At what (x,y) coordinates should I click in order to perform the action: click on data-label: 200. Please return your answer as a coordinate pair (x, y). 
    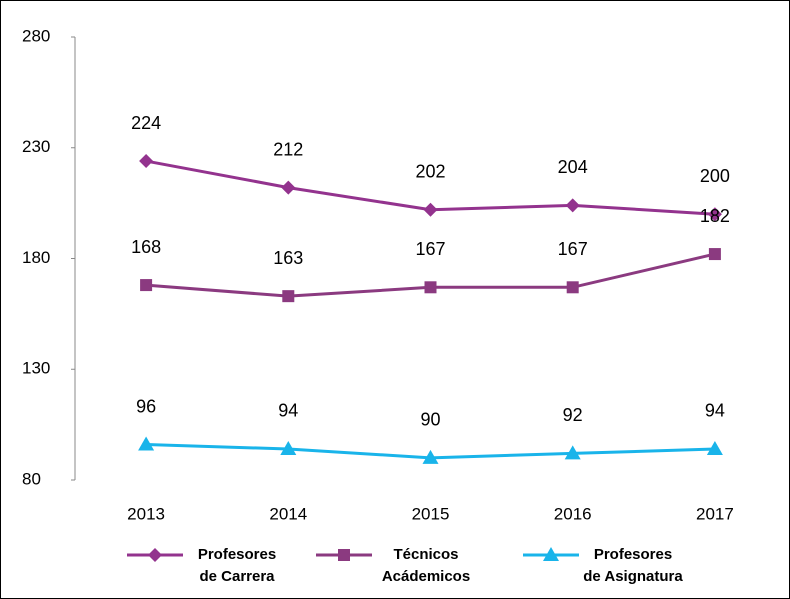
    Looking at the image, I should click on (715, 176).